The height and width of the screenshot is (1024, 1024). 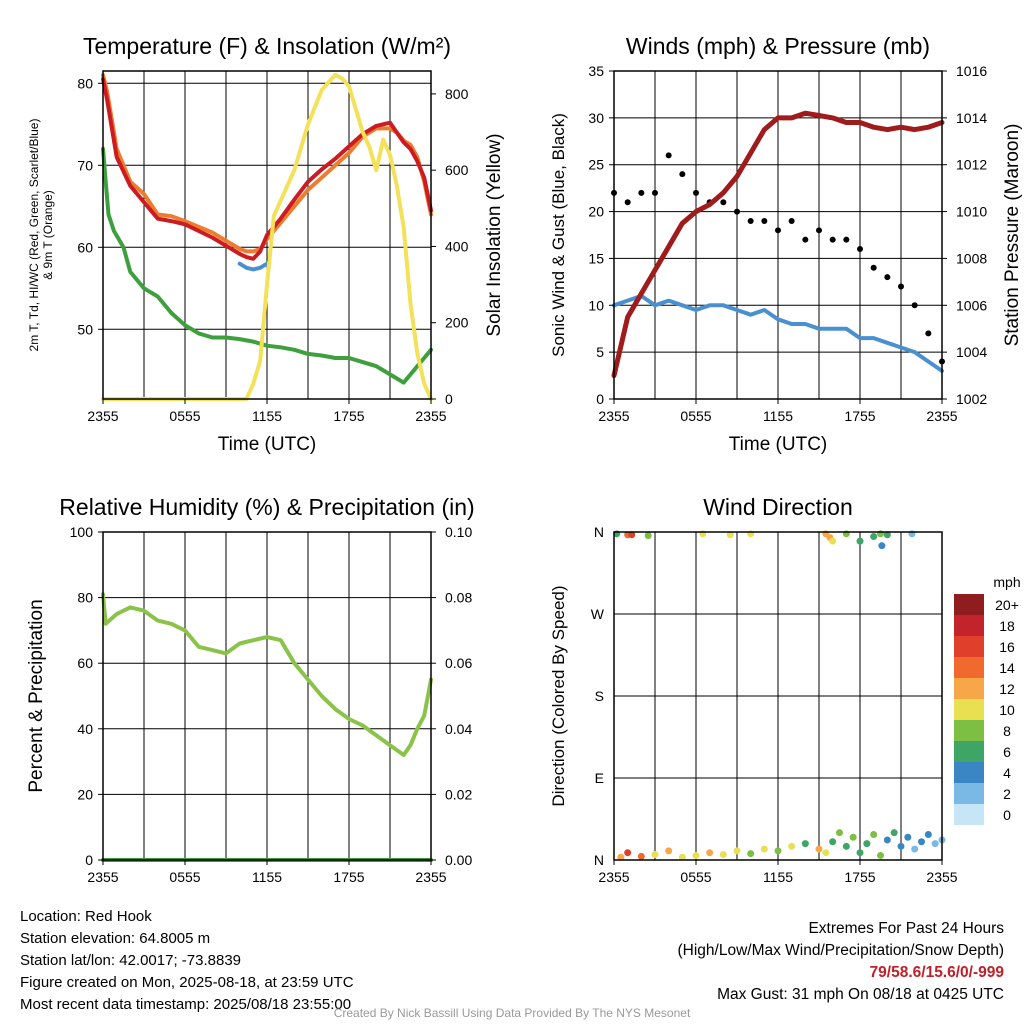 I want to click on y-tick-label: 50, so click(x=85, y=329).